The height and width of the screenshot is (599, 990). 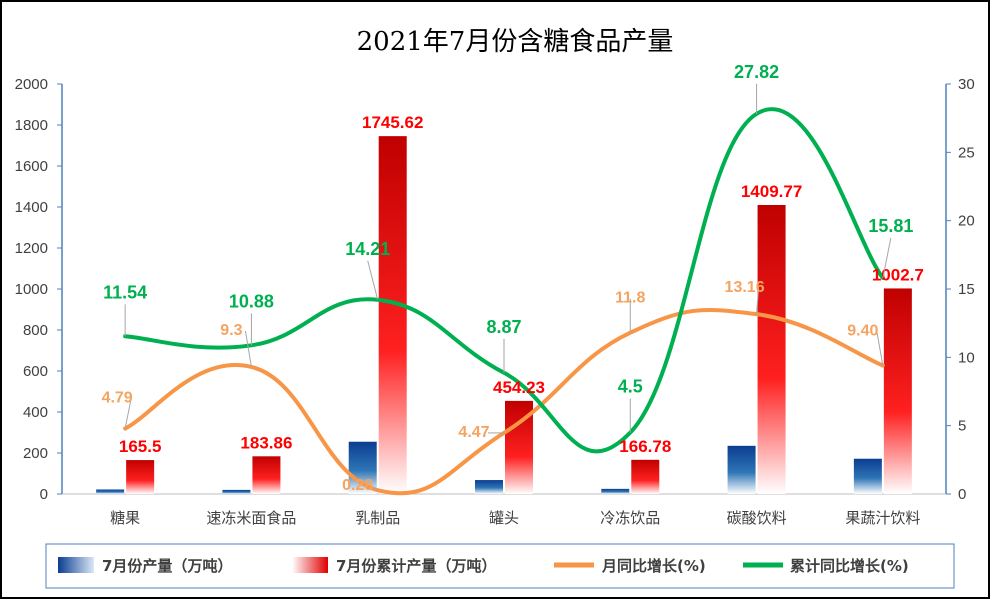 I want to click on right-tick-label: 0, so click(x=962, y=494).